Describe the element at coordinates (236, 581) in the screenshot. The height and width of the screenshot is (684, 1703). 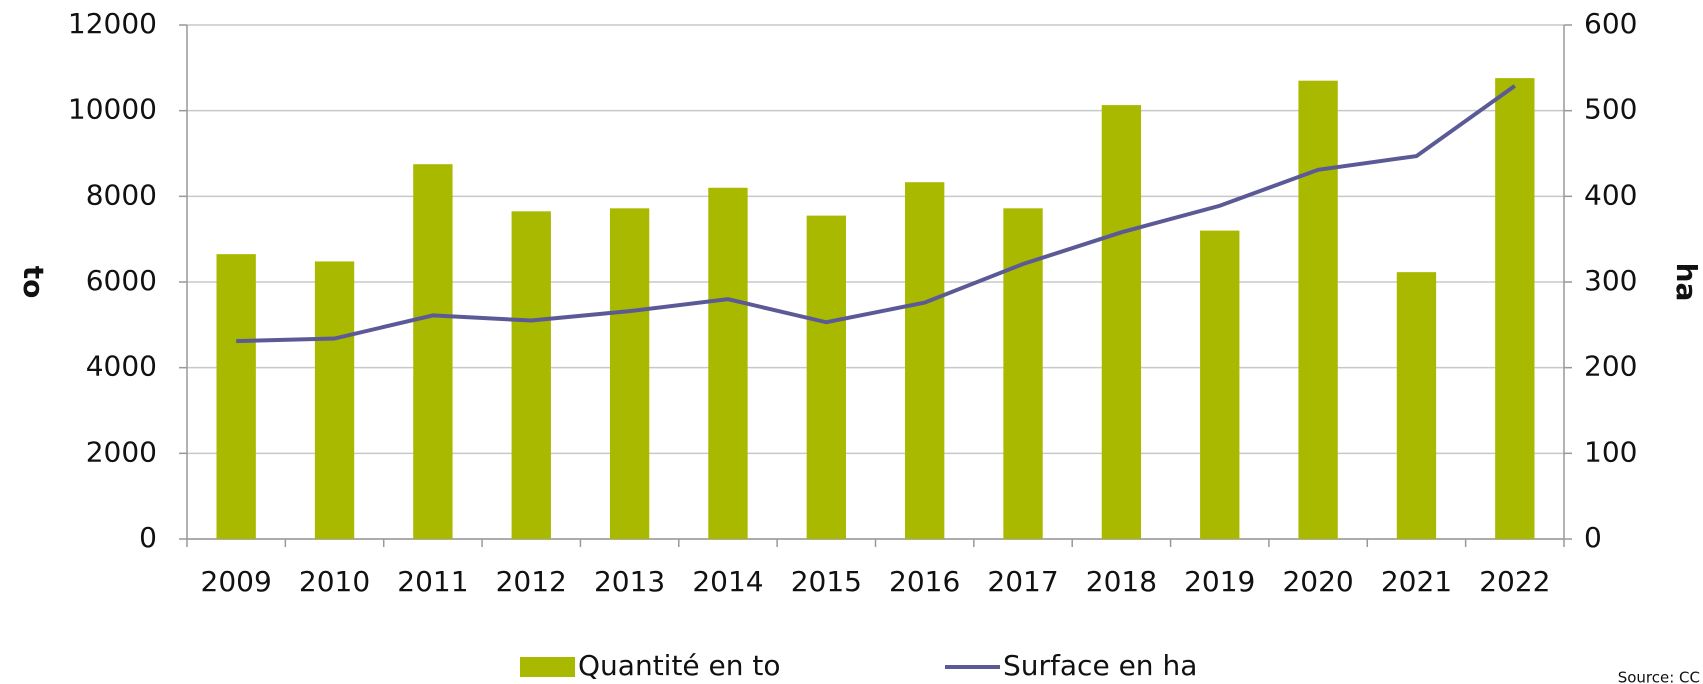
I see `x-tick-label: 2009` at that location.